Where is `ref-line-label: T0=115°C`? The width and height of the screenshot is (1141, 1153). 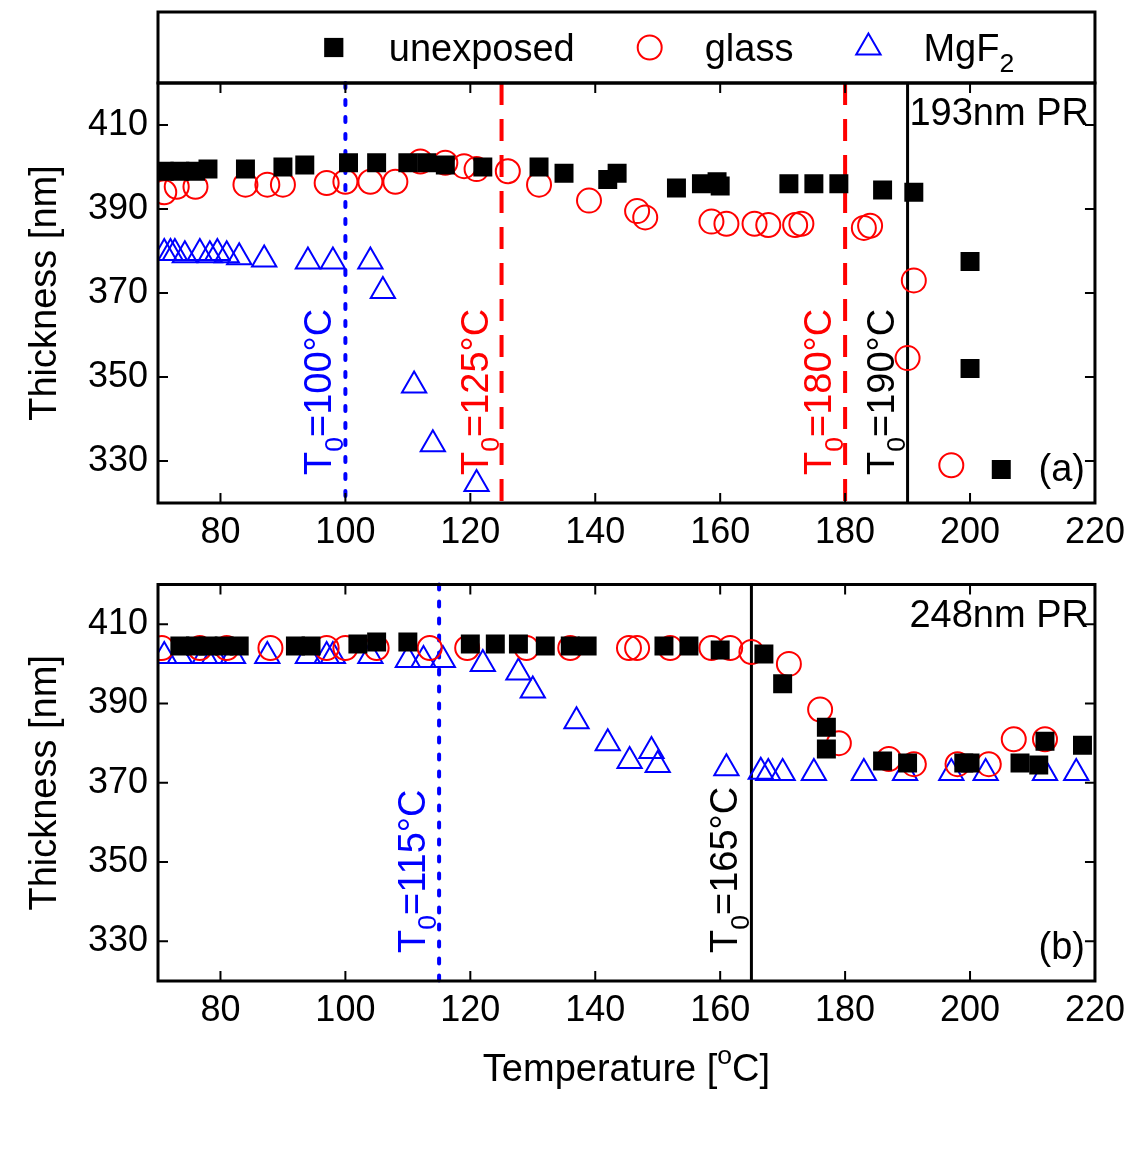
ref-line-label: T0=115°C is located at coordinates (417, 871).